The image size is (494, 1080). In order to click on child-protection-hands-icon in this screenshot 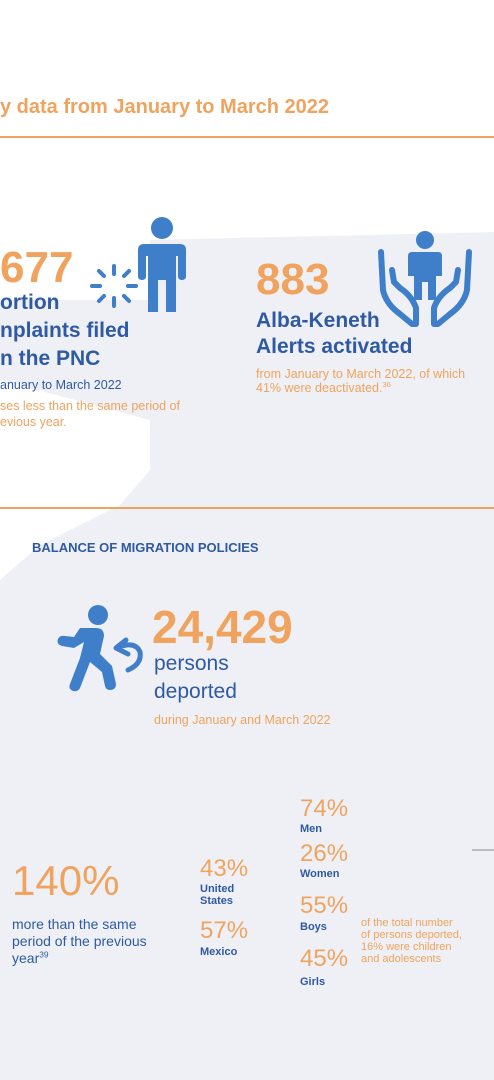, I will do `click(425, 279)`.